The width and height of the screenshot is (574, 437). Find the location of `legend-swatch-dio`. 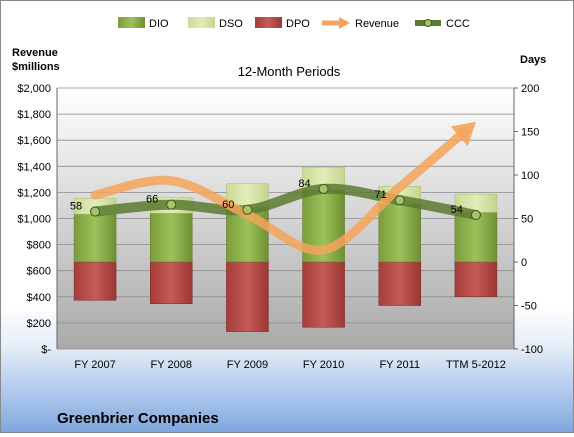

legend-swatch-dio is located at coordinates (131, 22).